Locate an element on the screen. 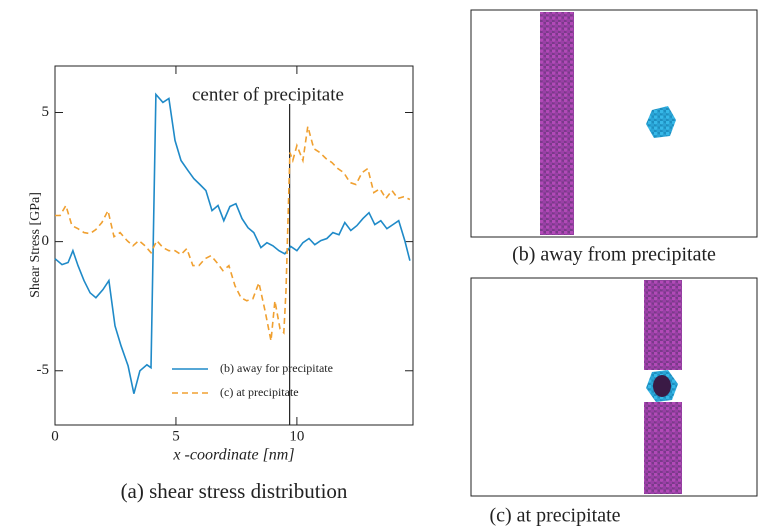 The image size is (759, 531). annotation: center of precipitate is located at coordinates (268, 94).